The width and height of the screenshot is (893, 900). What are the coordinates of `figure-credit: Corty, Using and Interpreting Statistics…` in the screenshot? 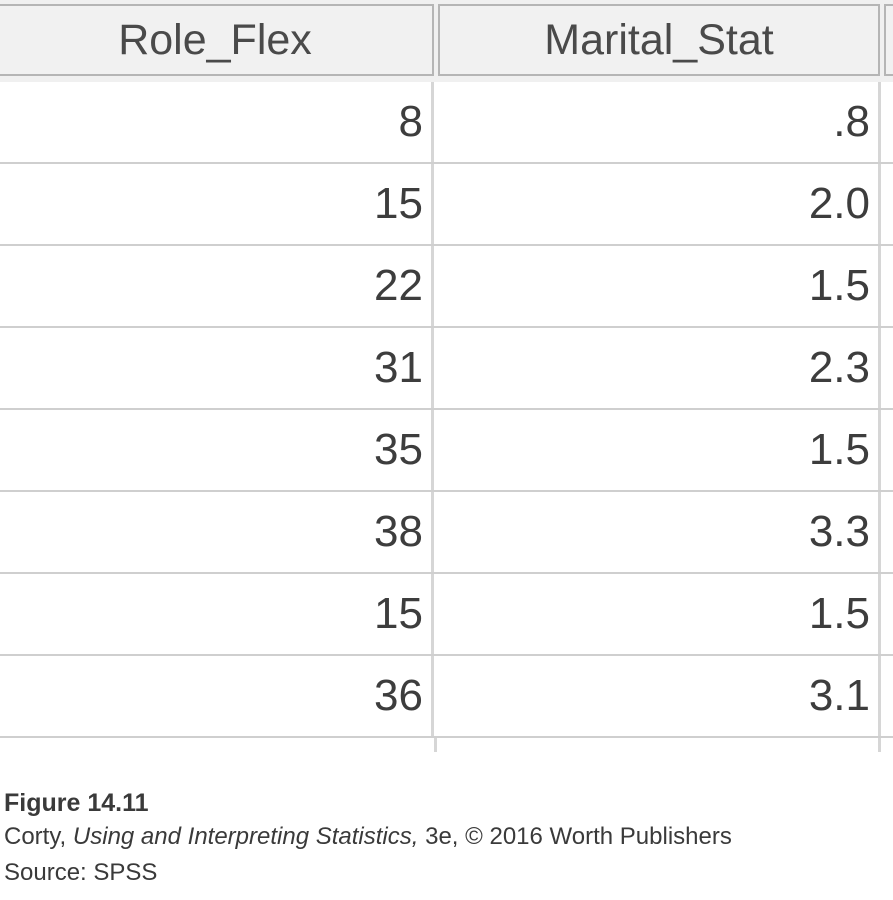 It's located at (444, 837).